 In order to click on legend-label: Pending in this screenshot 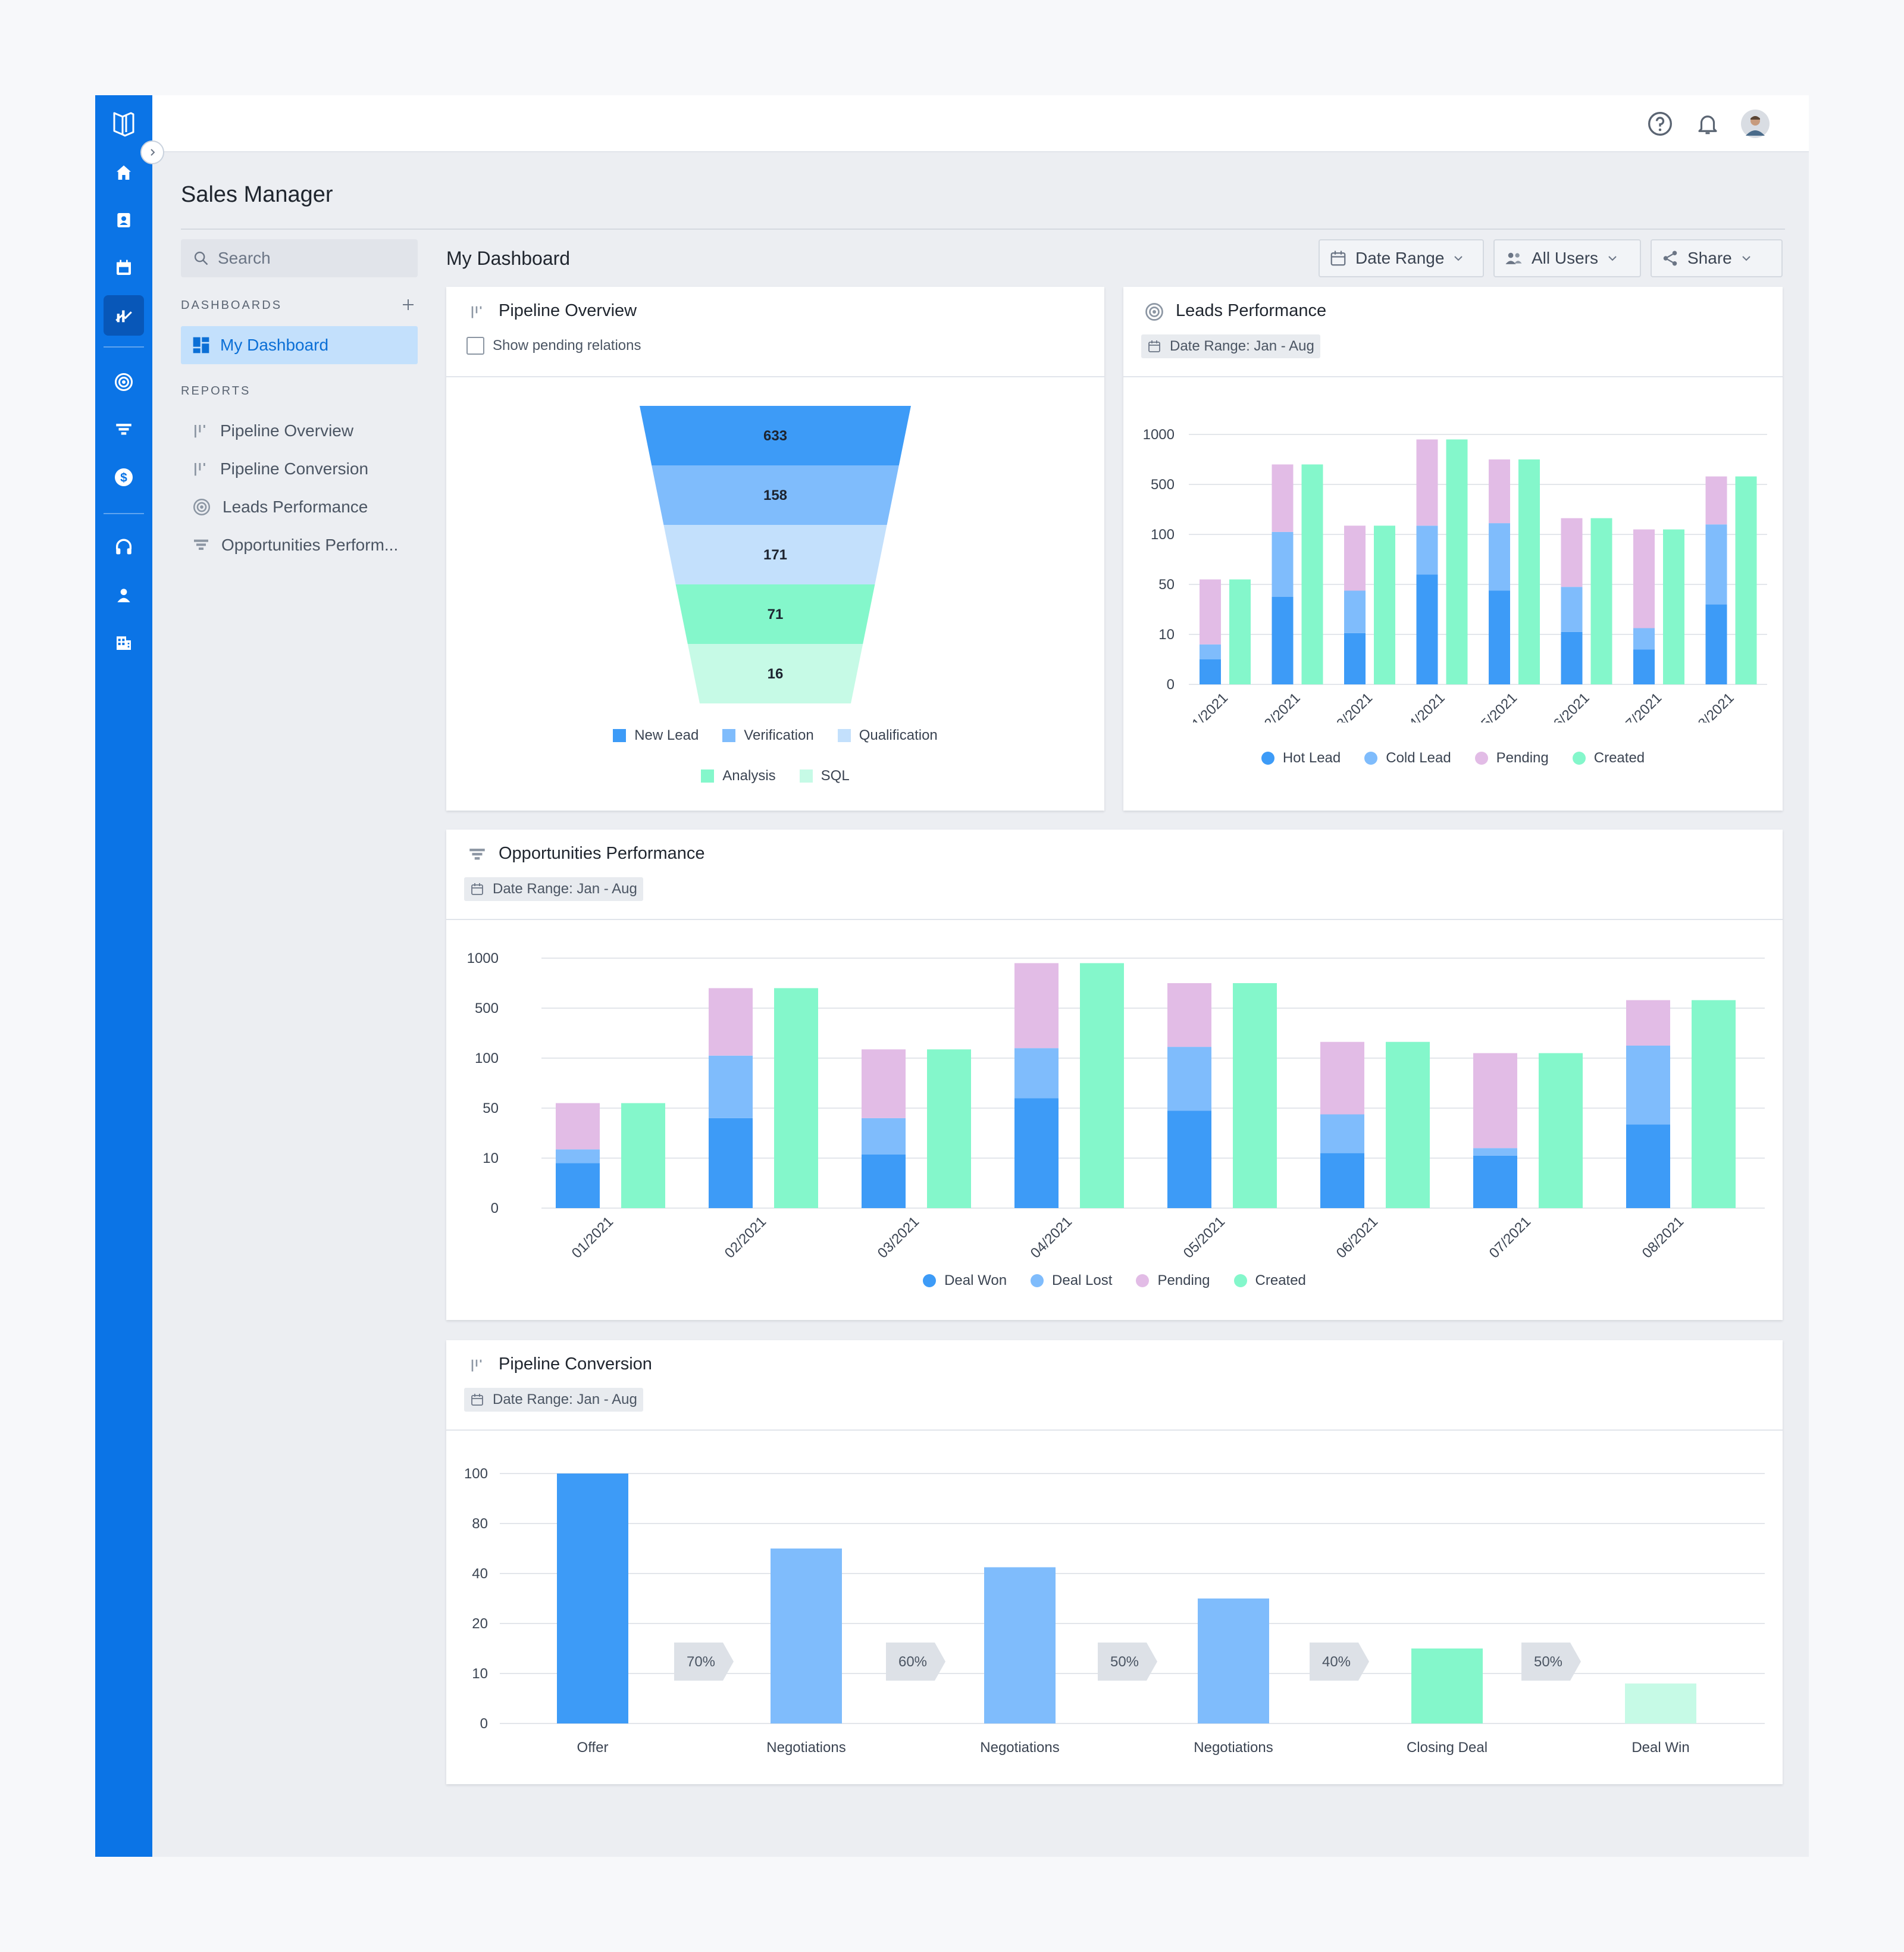, I will do `click(1183, 1280)`.